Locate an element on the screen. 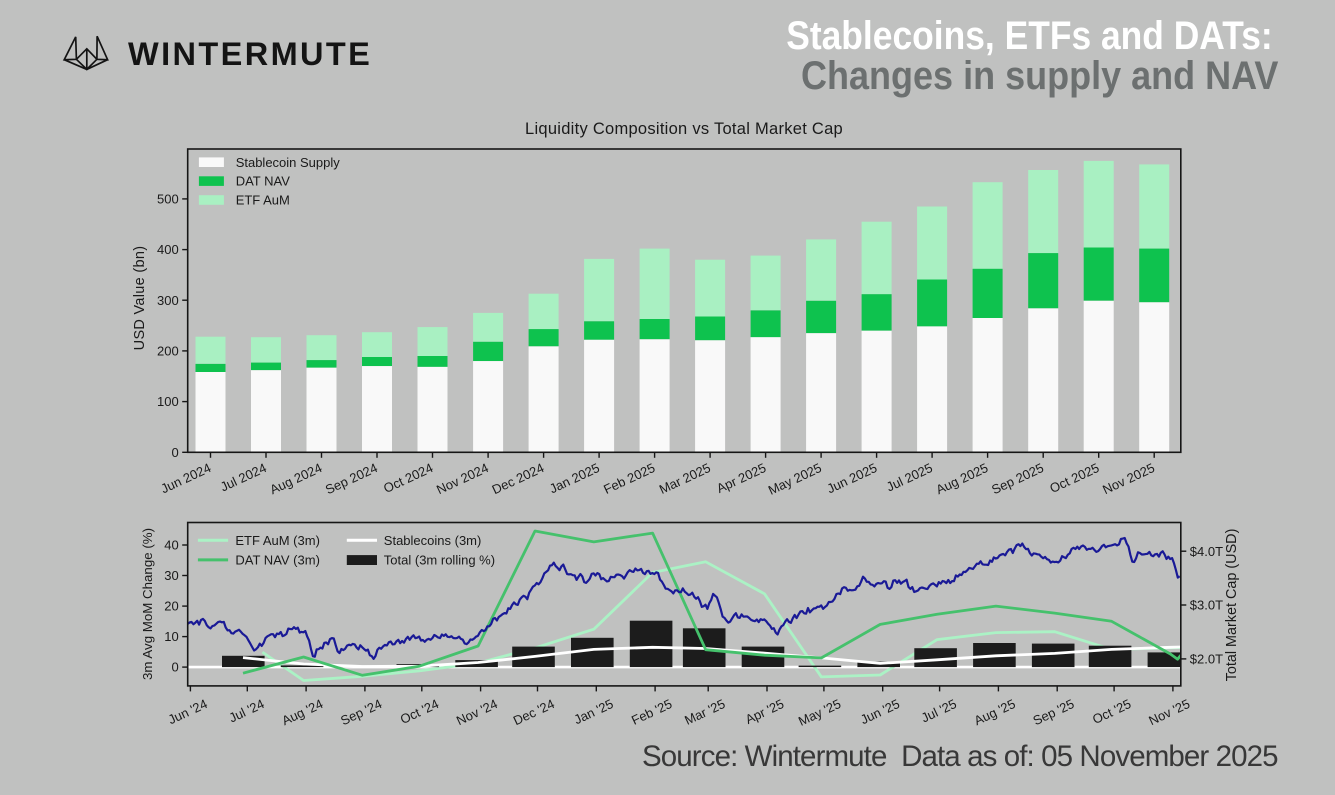 Image resolution: width=1335 pixels, height=795 pixels. svg-text: Total Market Cap (USD) is located at coordinates (1232, 605).